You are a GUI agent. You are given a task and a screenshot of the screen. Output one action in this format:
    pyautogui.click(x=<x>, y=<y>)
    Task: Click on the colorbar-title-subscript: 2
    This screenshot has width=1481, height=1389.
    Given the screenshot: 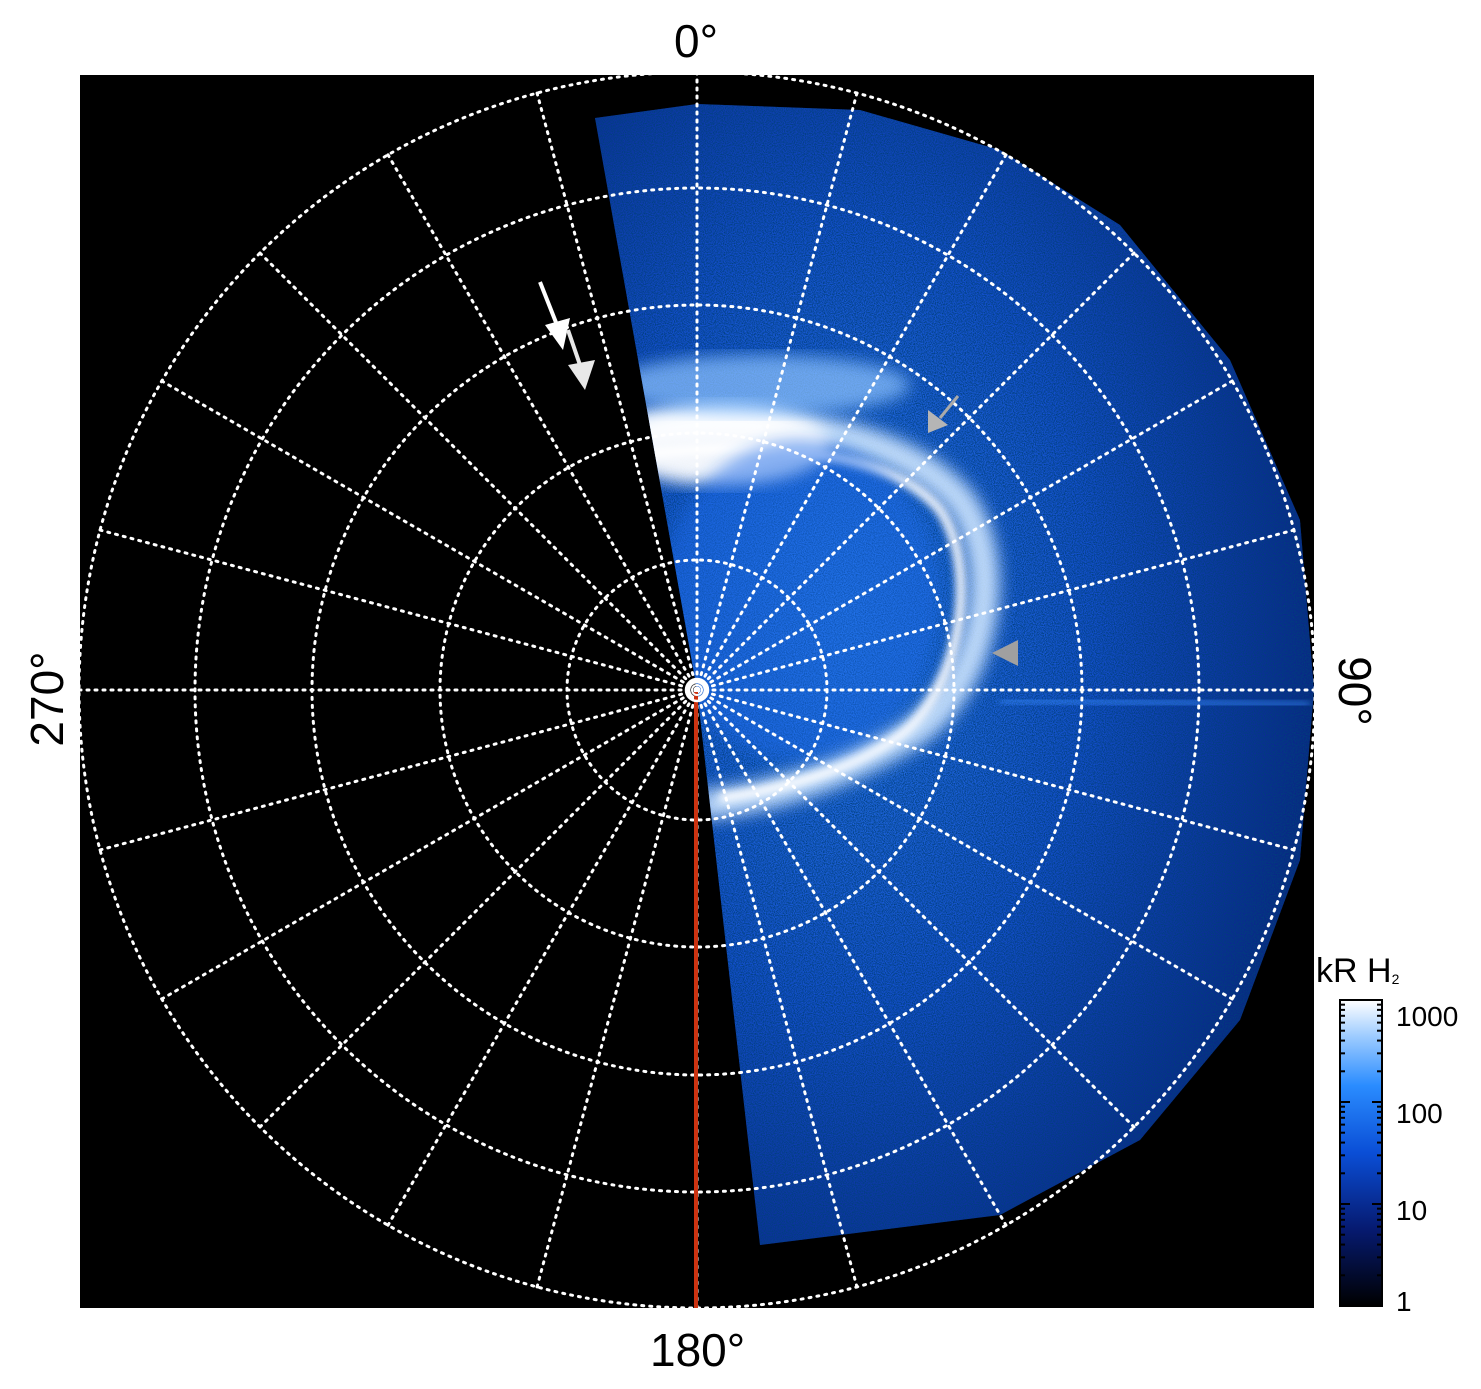 What is the action you would take?
    pyautogui.click(x=1395, y=979)
    